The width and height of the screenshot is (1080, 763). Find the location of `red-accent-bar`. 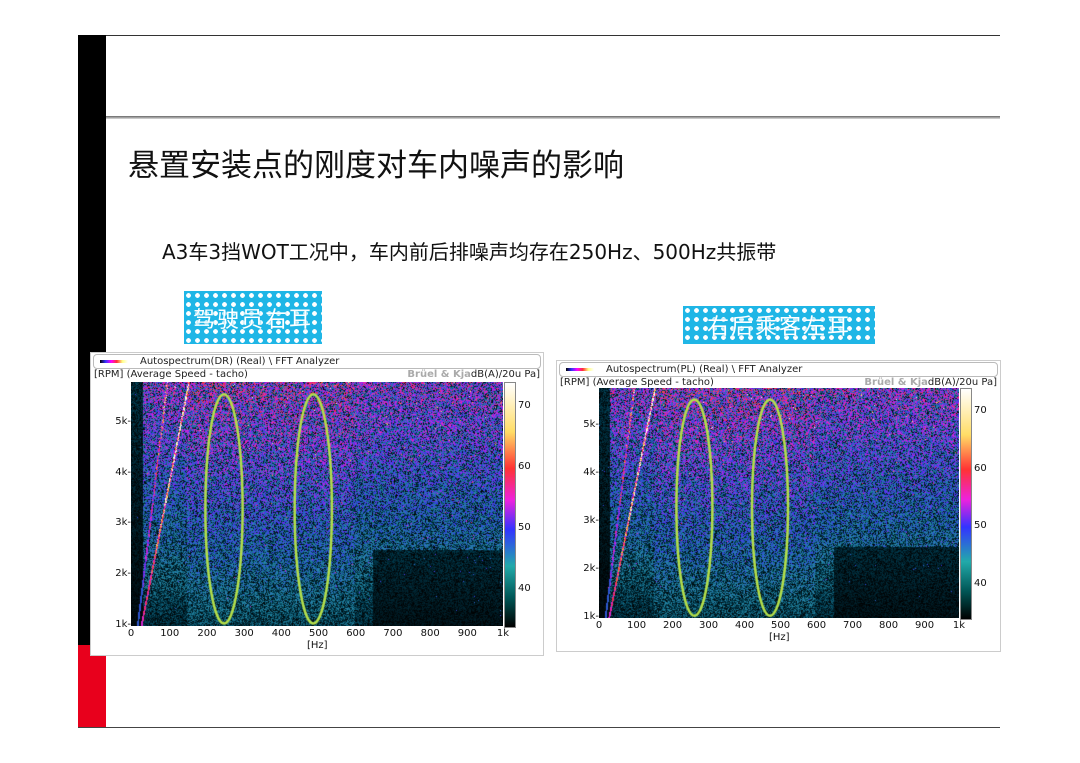

red-accent-bar is located at coordinates (92, 686).